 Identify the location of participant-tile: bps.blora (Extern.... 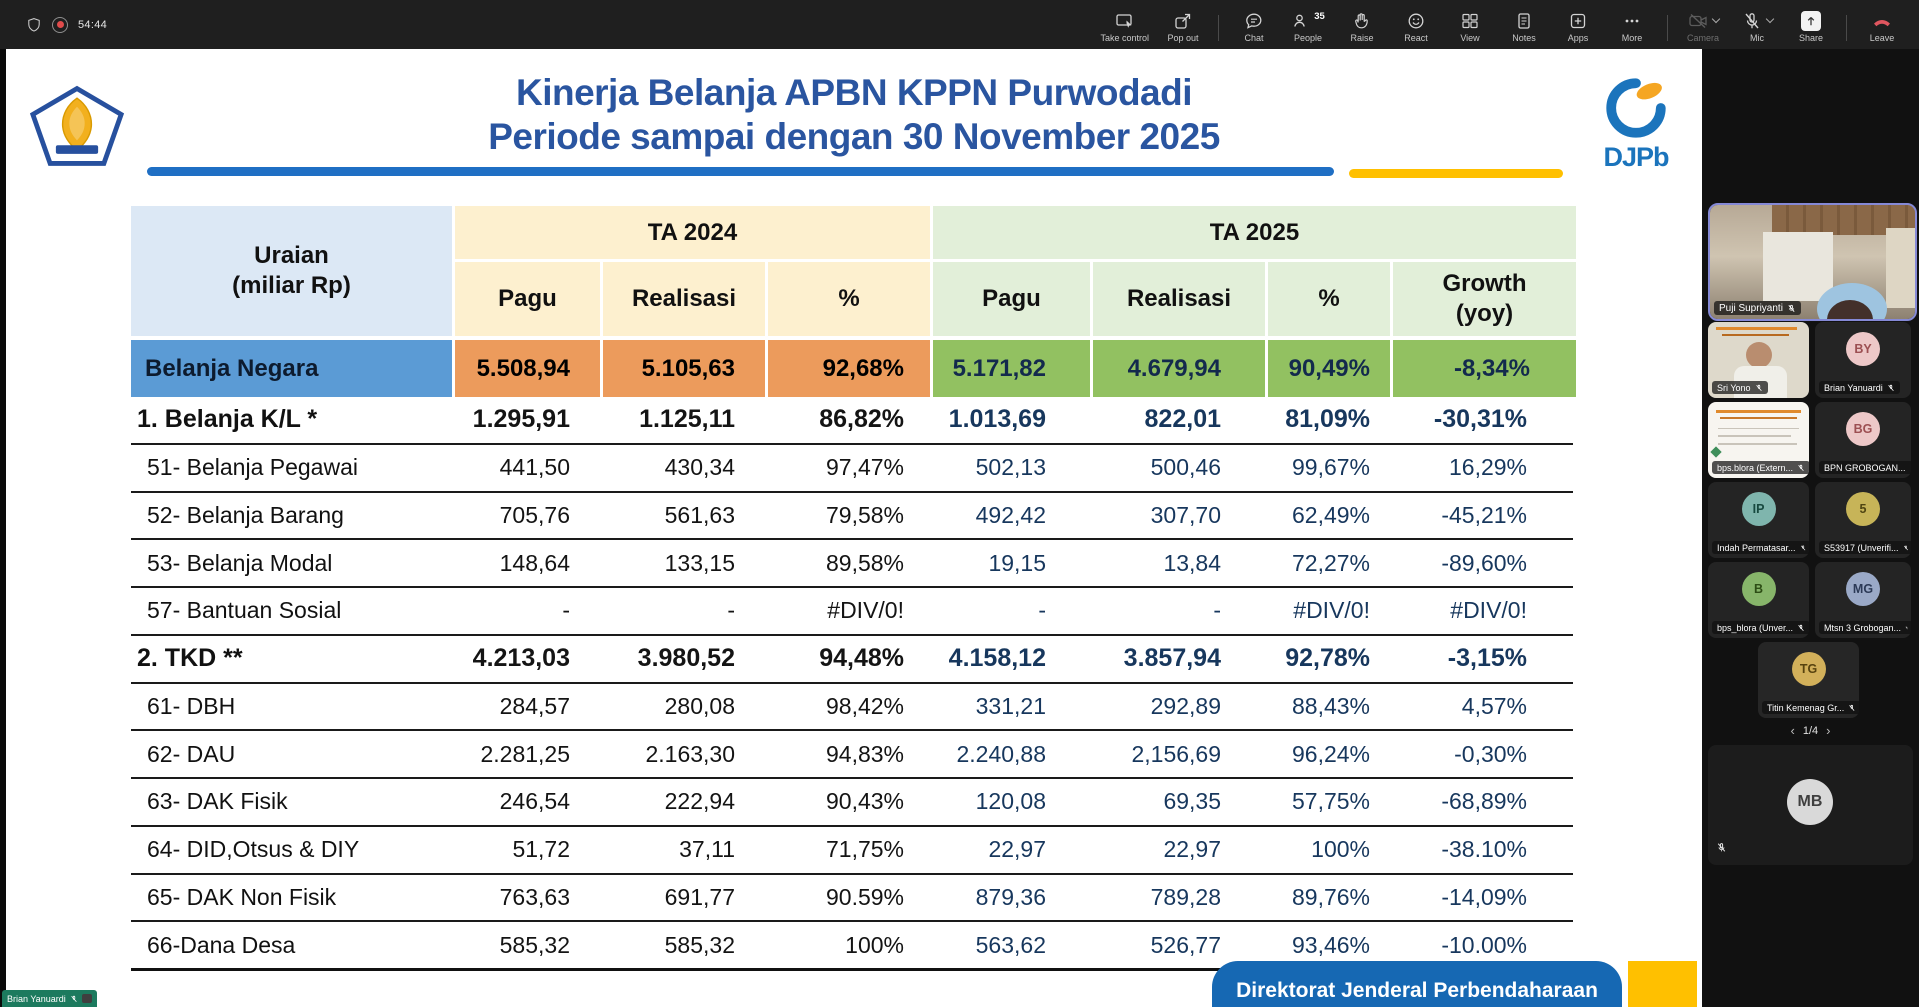
(1758, 440).